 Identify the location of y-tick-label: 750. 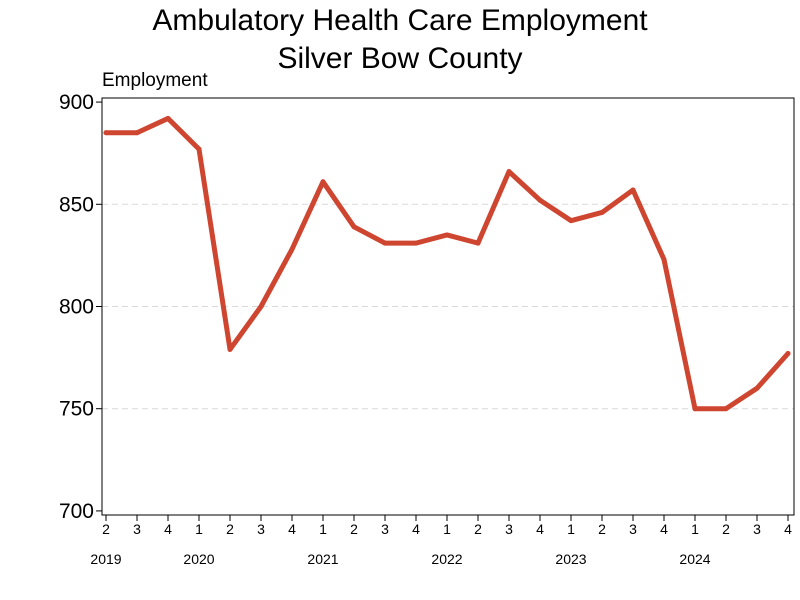
(76, 409).